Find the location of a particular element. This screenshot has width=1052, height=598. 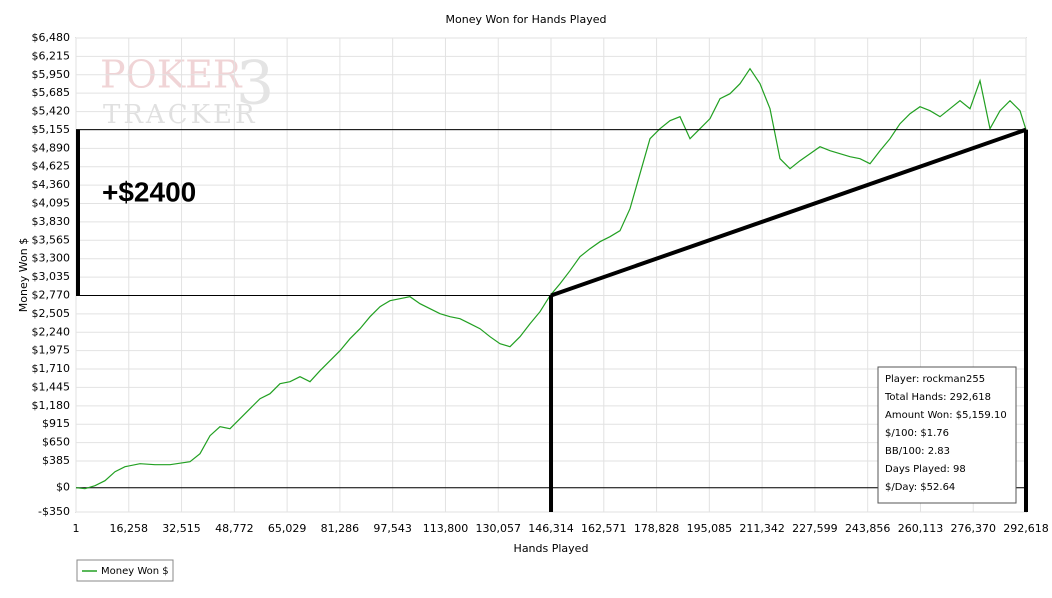

stats-box is located at coordinates (947, 435).